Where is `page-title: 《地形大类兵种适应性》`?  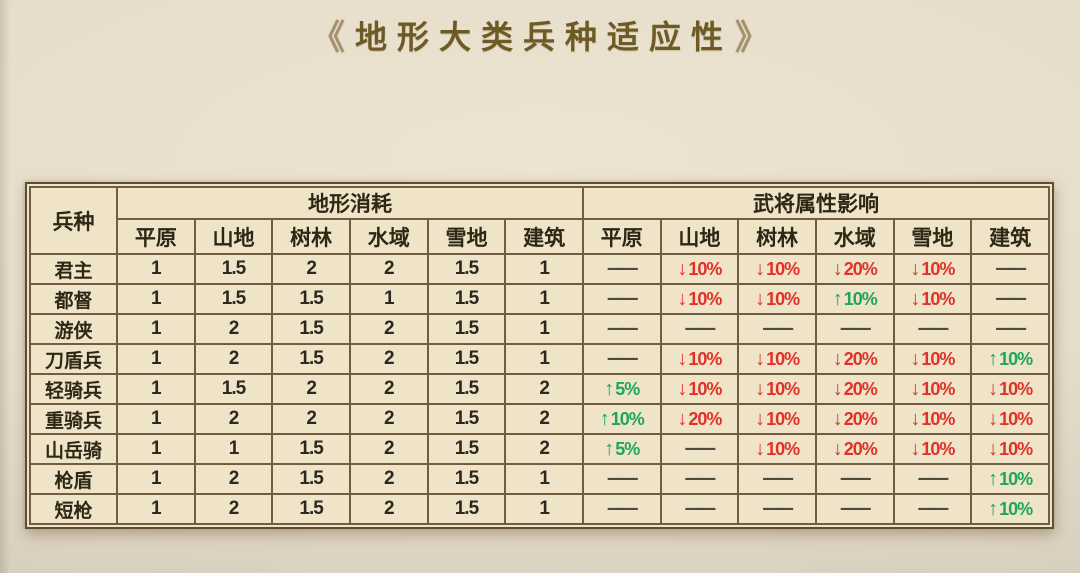 page-title: 《地形大类兵种适应性》 is located at coordinates (540, 34).